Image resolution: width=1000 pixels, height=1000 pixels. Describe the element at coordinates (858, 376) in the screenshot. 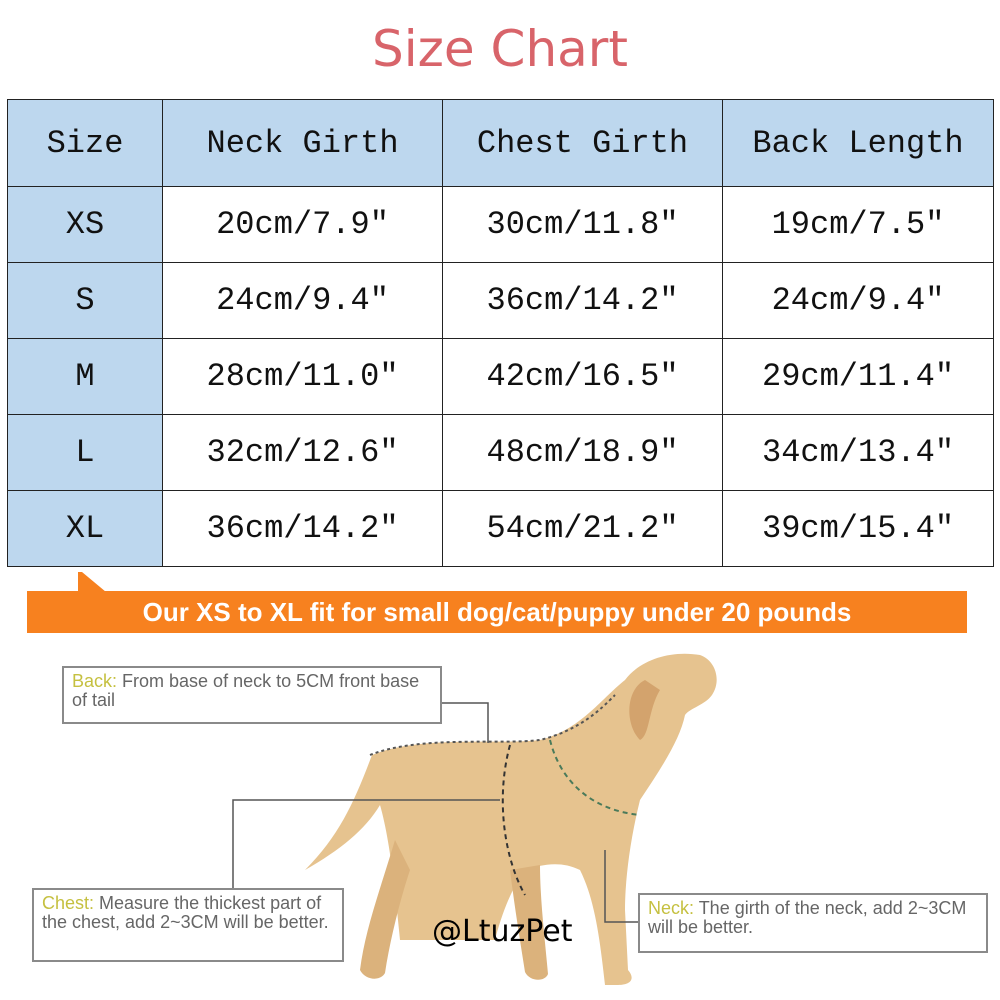

I see `back-cell: 29cm/11.4″` at that location.